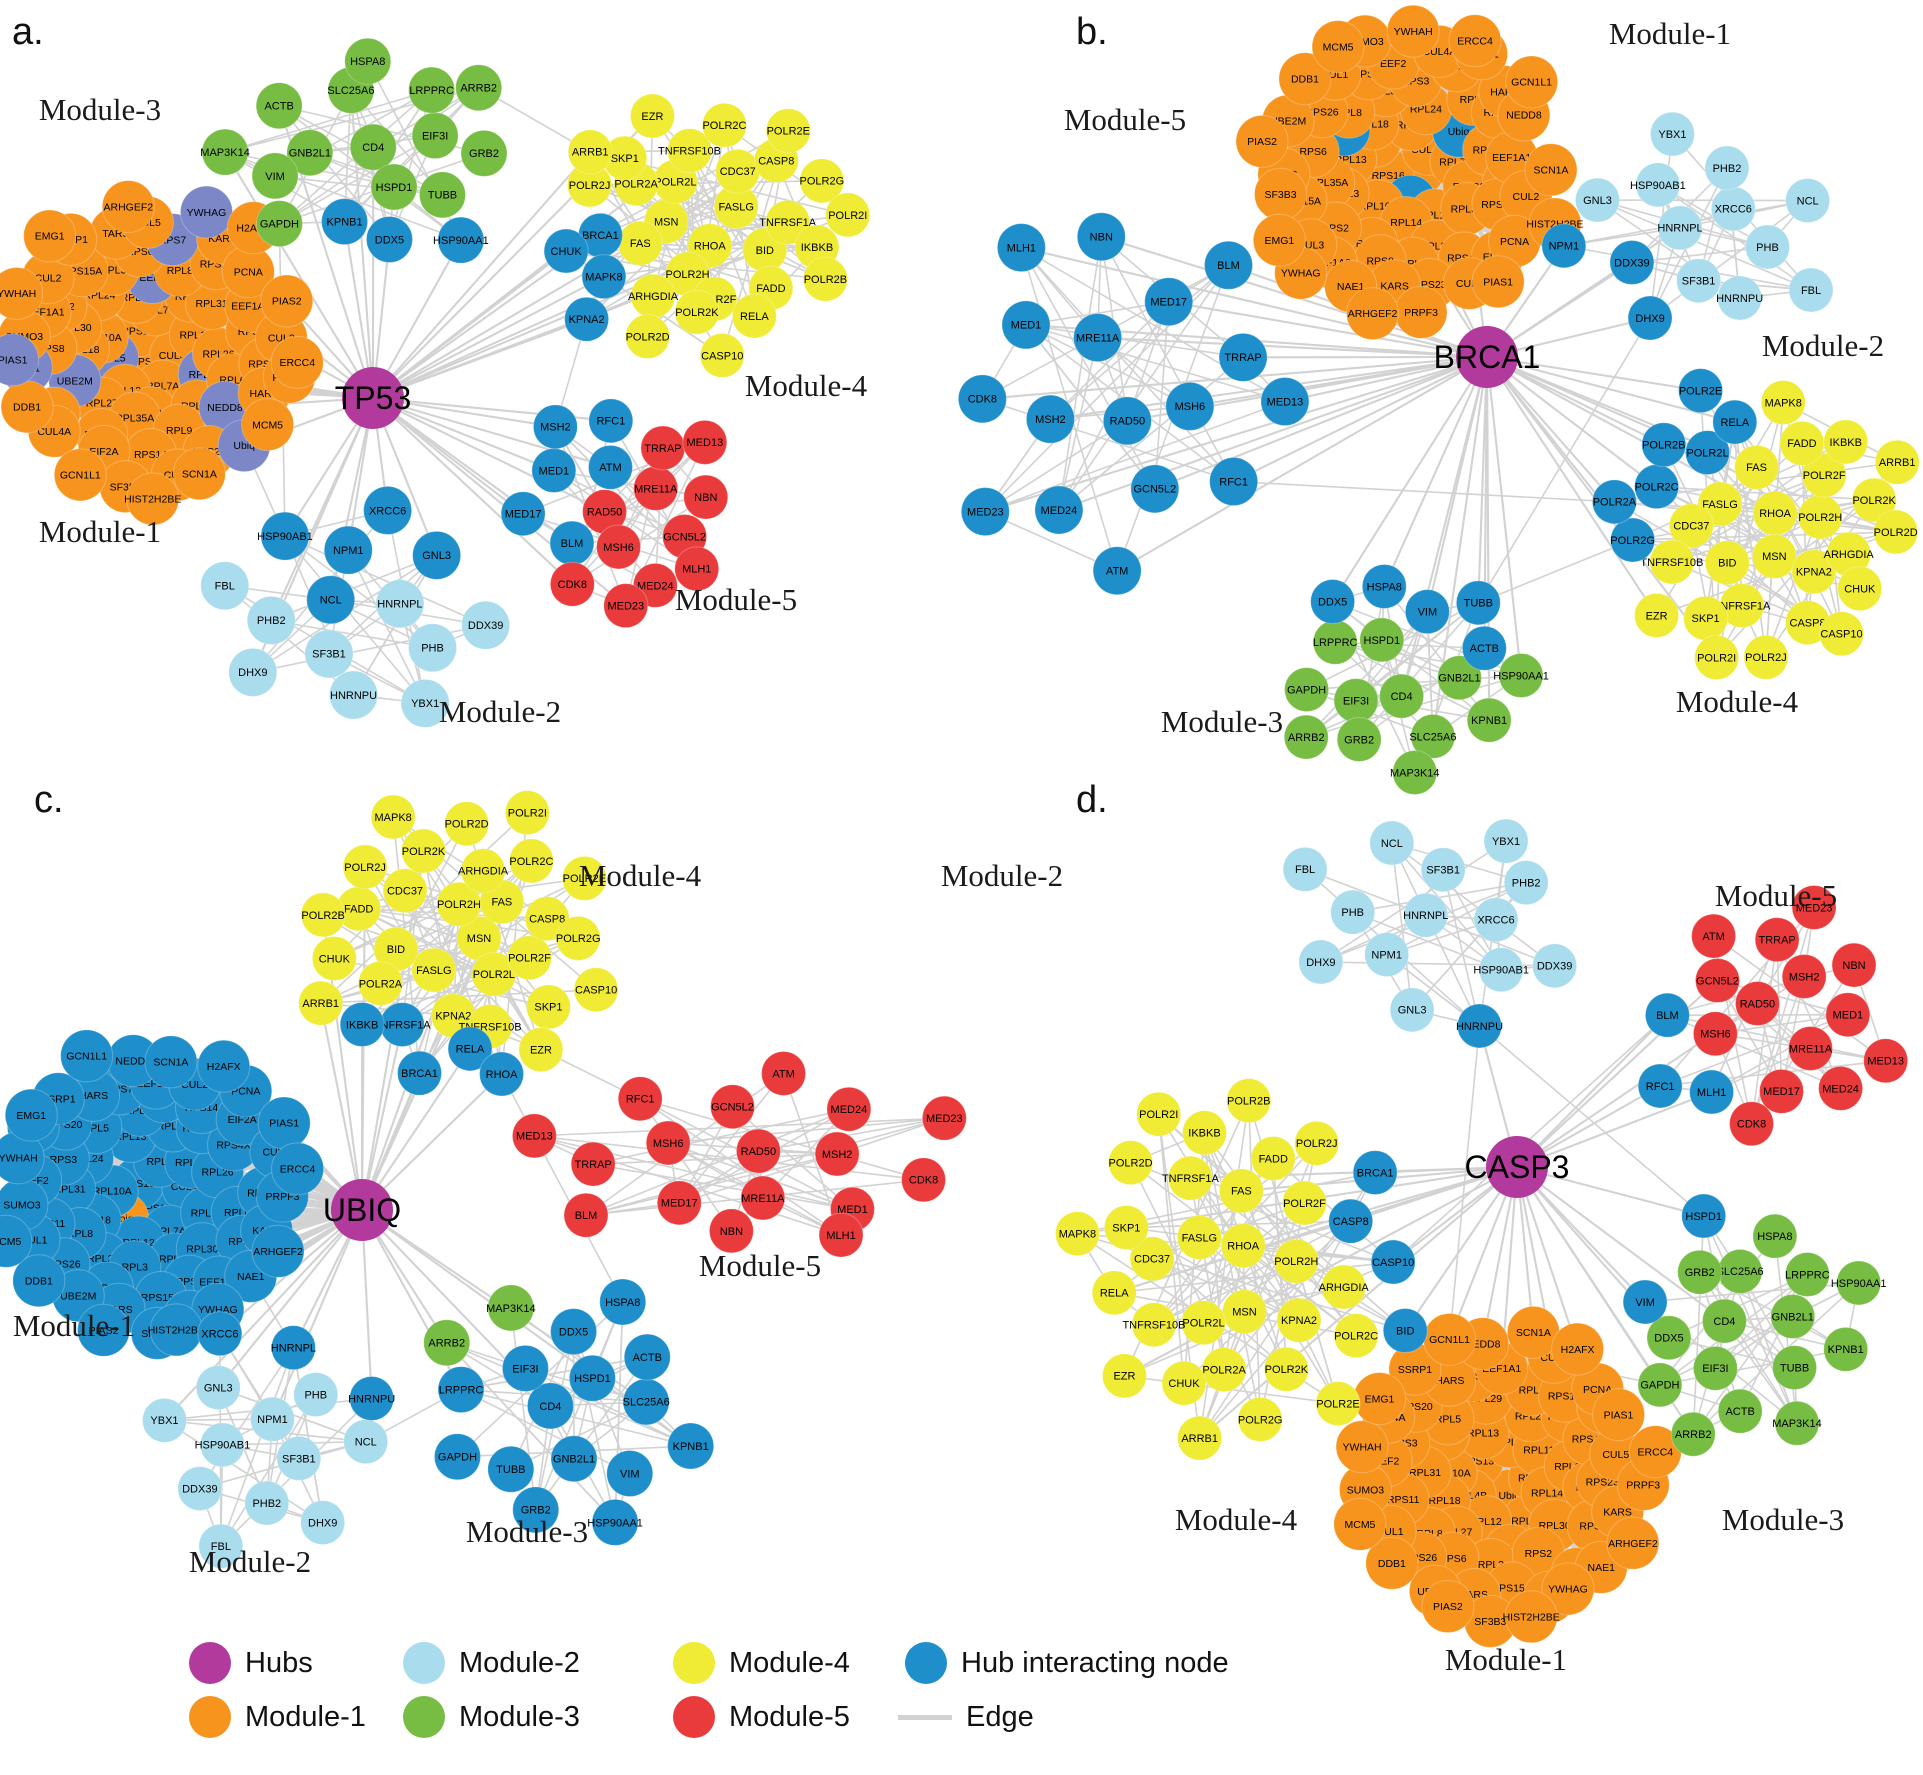 This screenshot has width=1923, height=1775. Describe the element at coordinates (982, 399) in the screenshot. I see `node-cdk8: CDK8` at that location.